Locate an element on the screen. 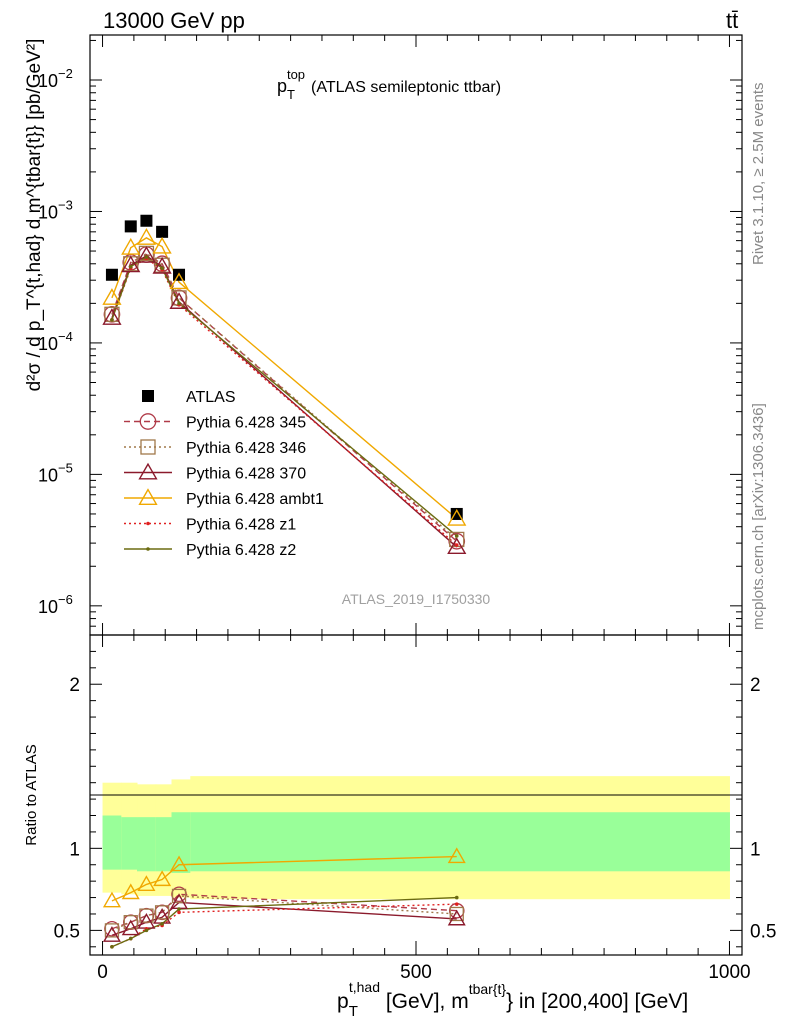 The height and width of the screenshot is (1024, 786). main-title-sup: top is located at coordinates (296, 74).